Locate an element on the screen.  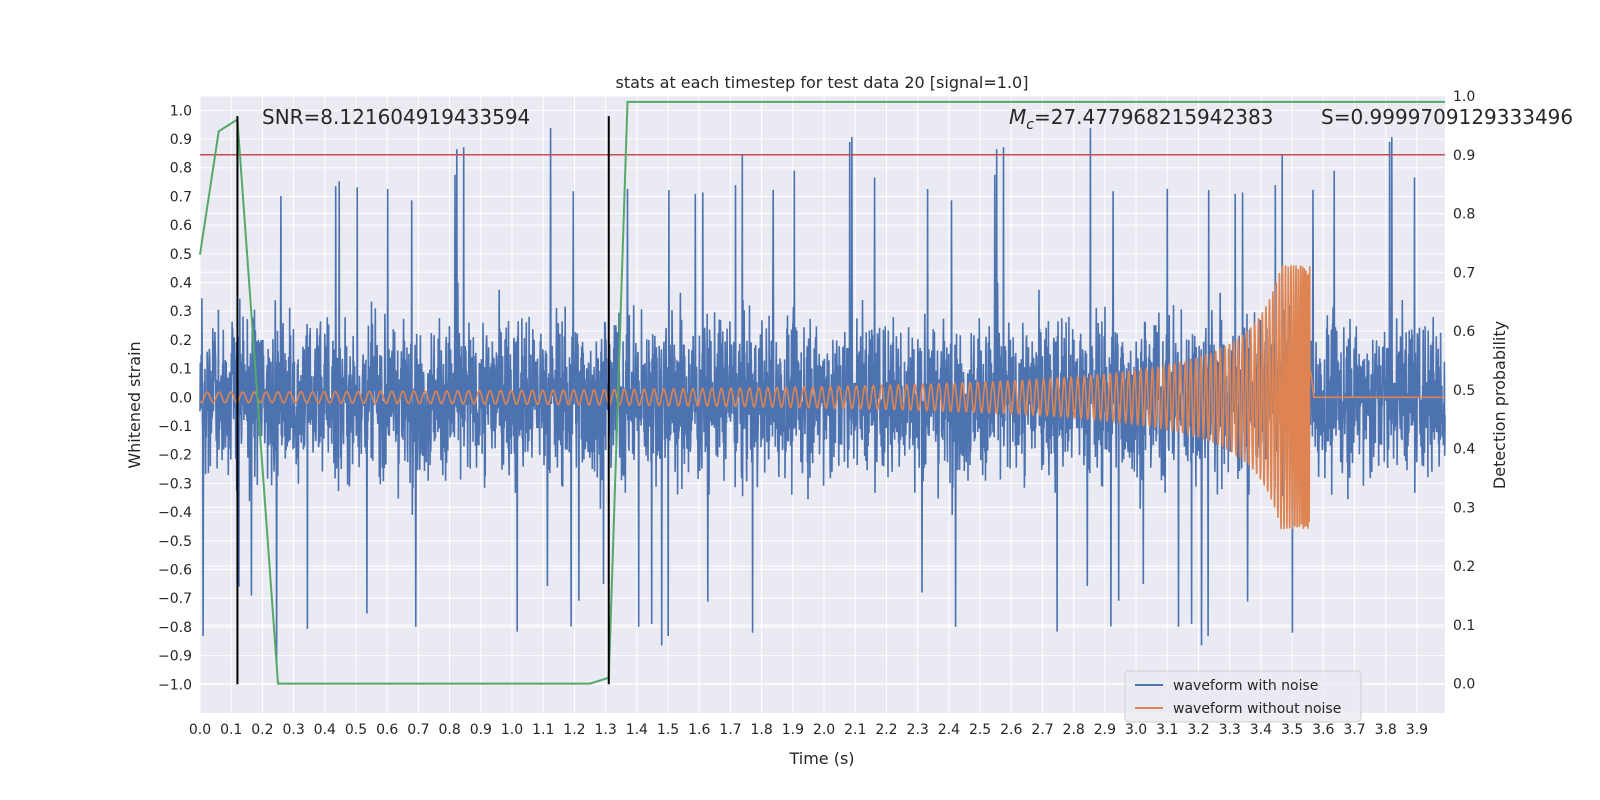
x-tick-label: 2.9 is located at coordinates (1105, 730).